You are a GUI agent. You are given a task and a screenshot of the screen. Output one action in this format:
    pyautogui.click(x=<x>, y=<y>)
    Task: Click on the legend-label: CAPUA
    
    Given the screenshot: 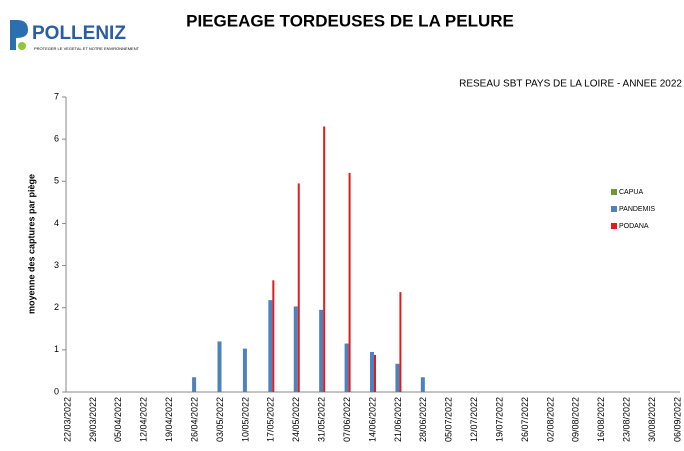 What is the action you would take?
    pyautogui.click(x=631, y=192)
    